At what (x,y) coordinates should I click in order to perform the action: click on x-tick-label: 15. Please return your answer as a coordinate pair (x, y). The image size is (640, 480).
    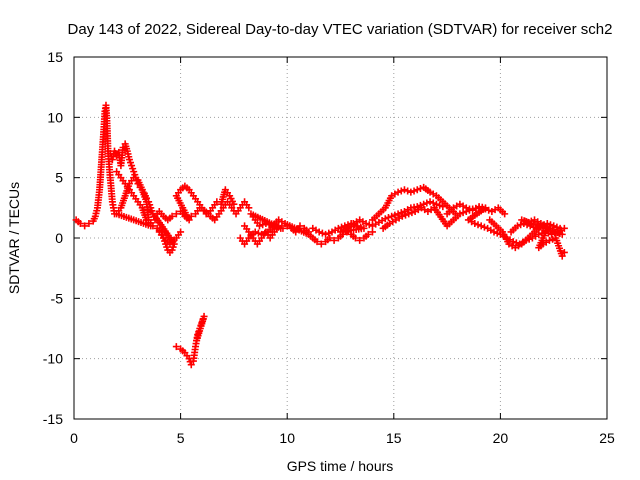
    Looking at the image, I should click on (394, 438).